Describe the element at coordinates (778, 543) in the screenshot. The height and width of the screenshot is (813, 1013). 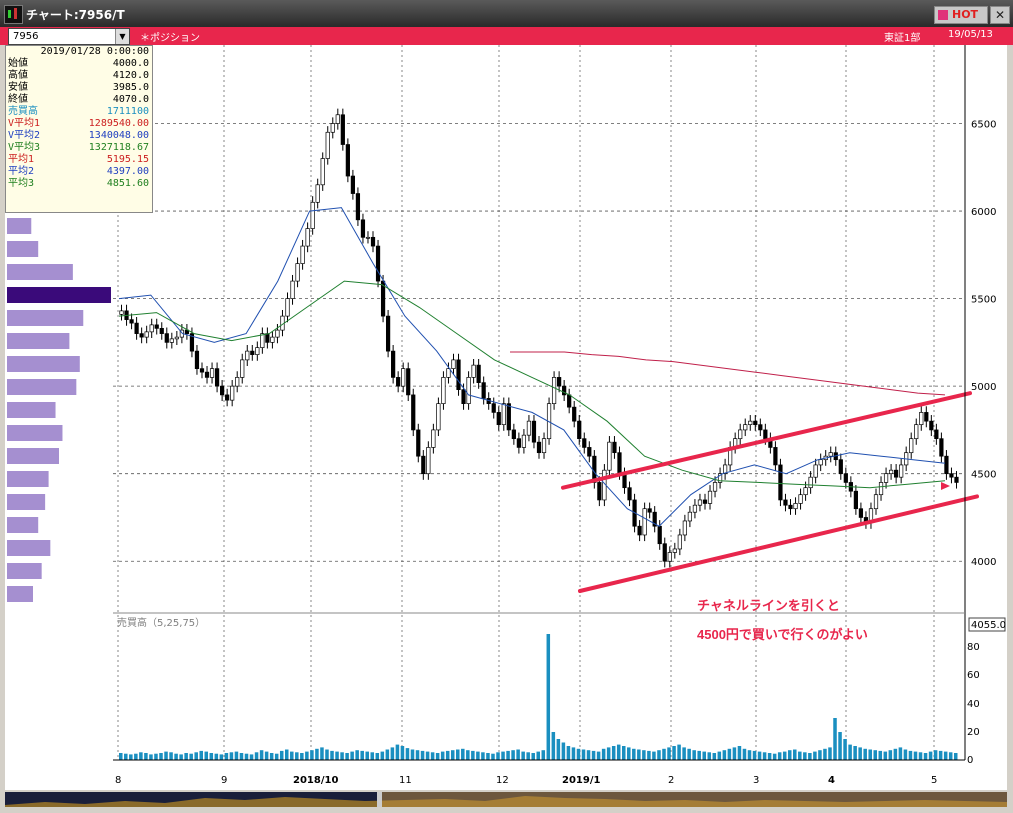
I see `channel-lower-line` at that location.